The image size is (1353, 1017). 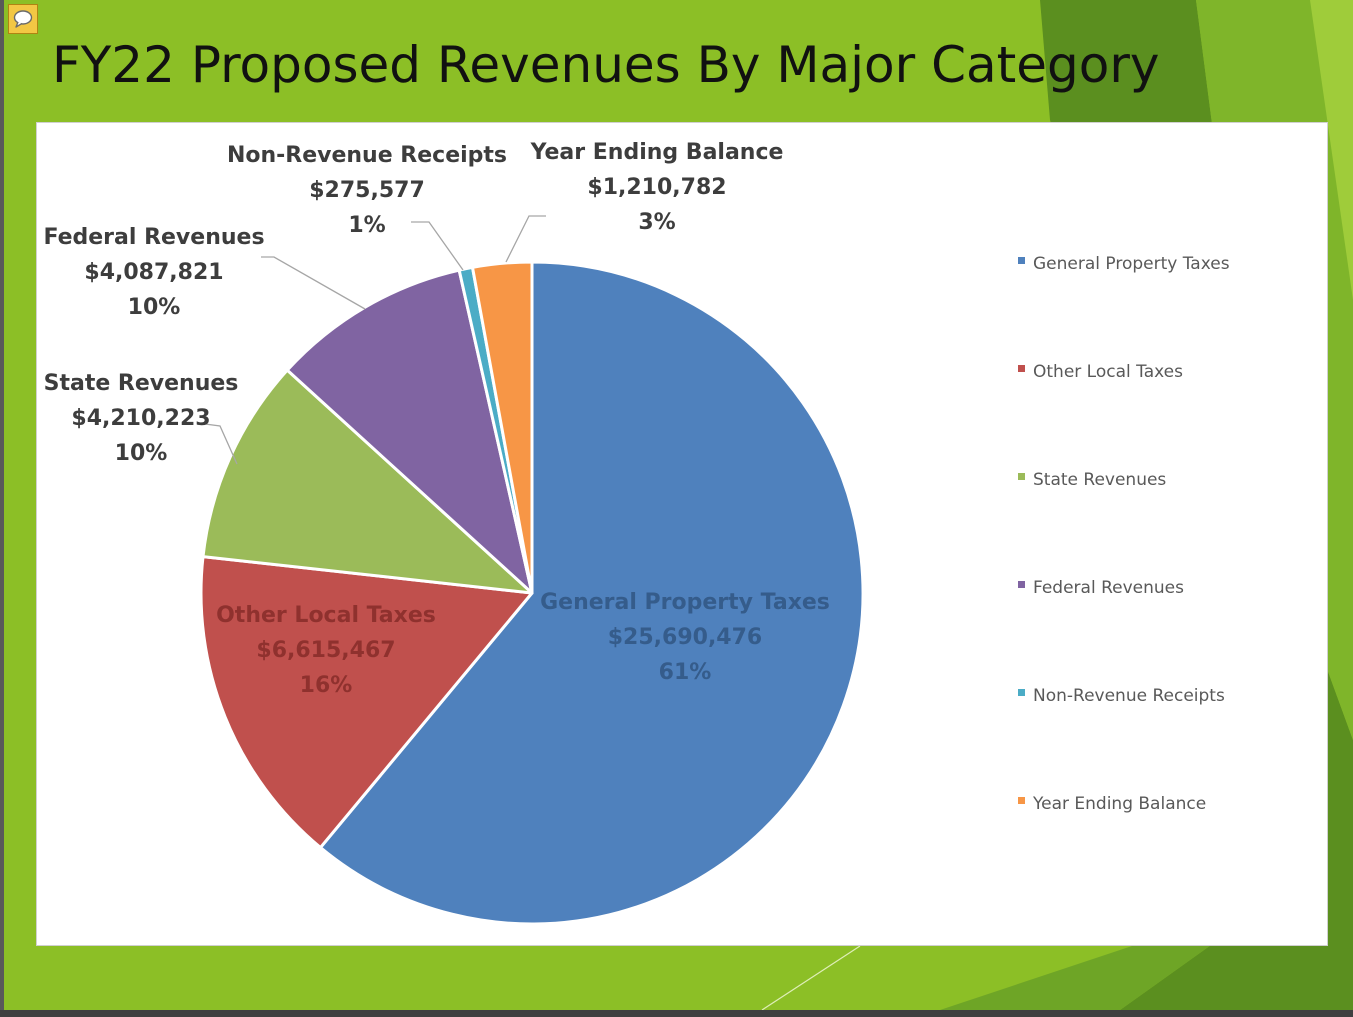 What do you see at coordinates (313, 283) in the screenshot?
I see `leader-line-federal-revenues` at bounding box center [313, 283].